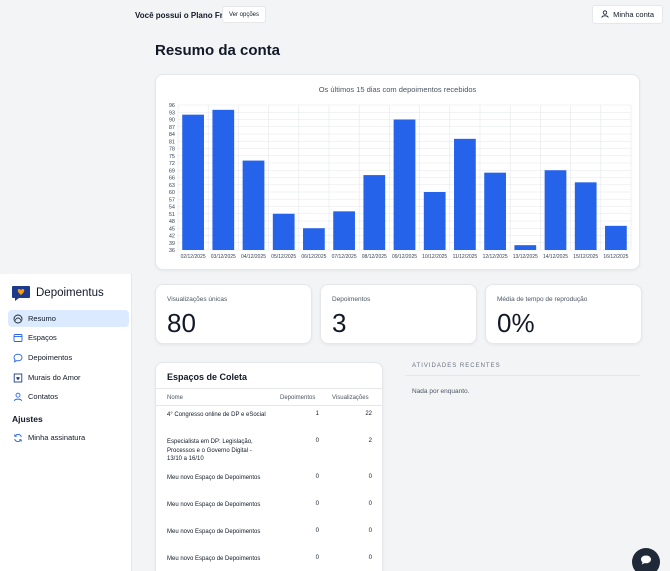 Image resolution: width=670 pixels, height=571 pixels. What do you see at coordinates (27, 419) in the screenshot?
I see `settings-section-heading: Ajustes` at bounding box center [27, 419].